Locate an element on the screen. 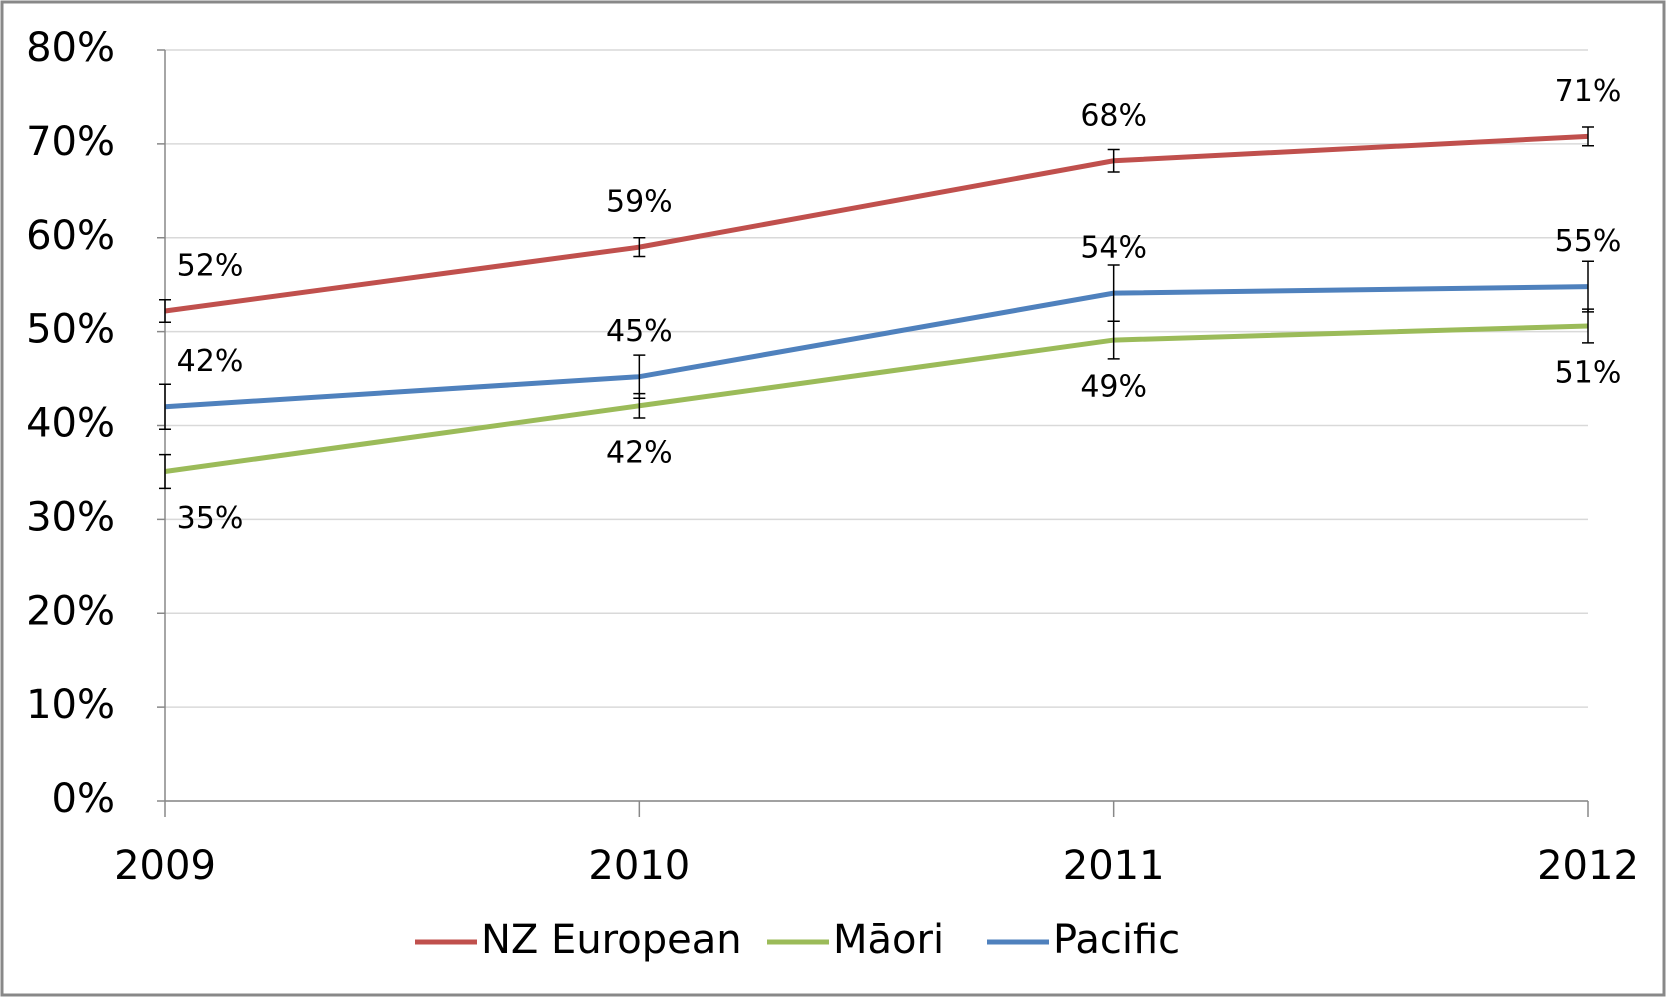 This screenshot has height=997, width=1666. legend-label: Pacific is located at coordinates (1116, 940).